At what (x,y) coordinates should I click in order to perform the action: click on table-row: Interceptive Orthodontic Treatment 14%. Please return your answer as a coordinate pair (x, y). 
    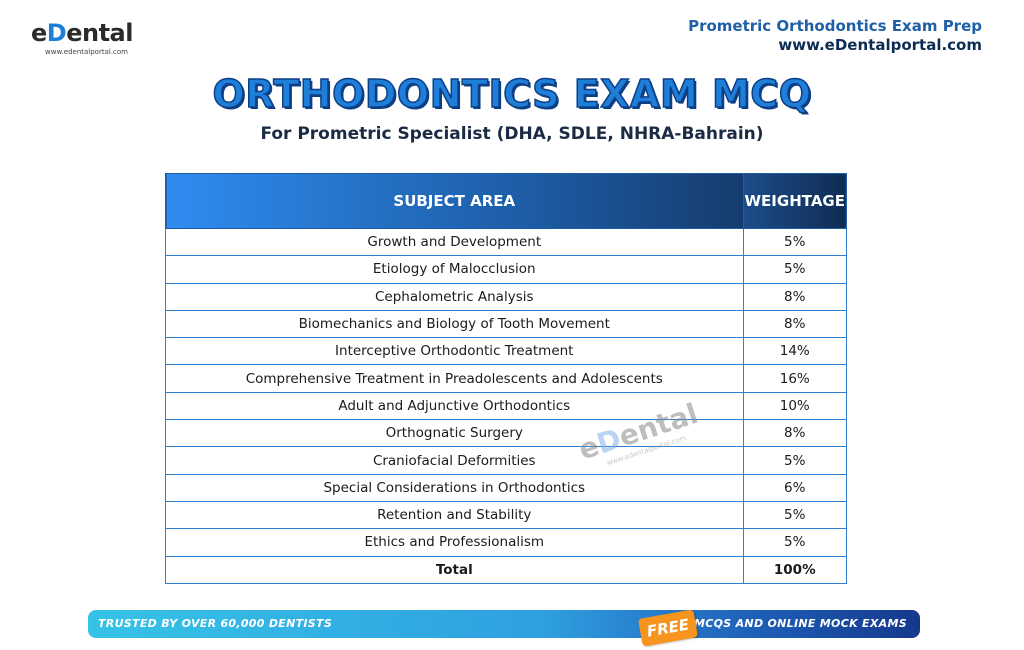
    Looking at the image, I should click on (506, 351).